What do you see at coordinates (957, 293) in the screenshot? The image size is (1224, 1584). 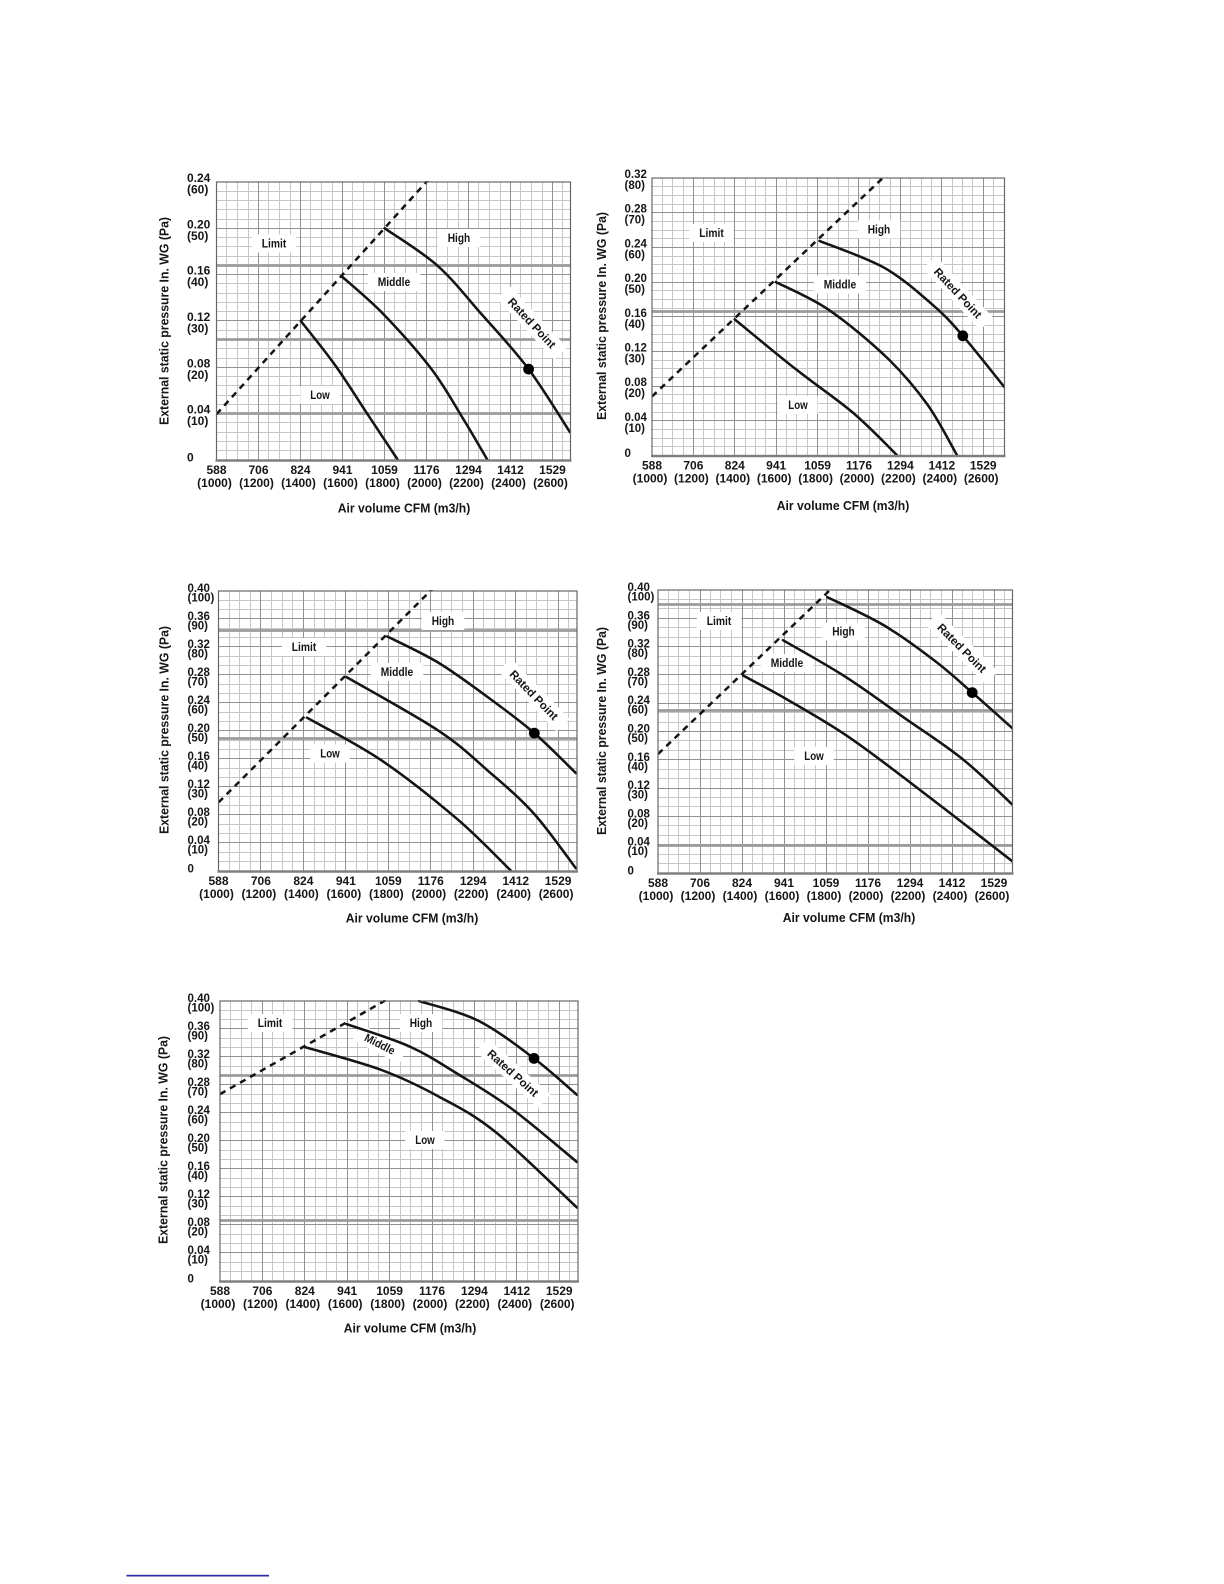 I see `svg-text: Rated Point` at bounding box center [957, 293].